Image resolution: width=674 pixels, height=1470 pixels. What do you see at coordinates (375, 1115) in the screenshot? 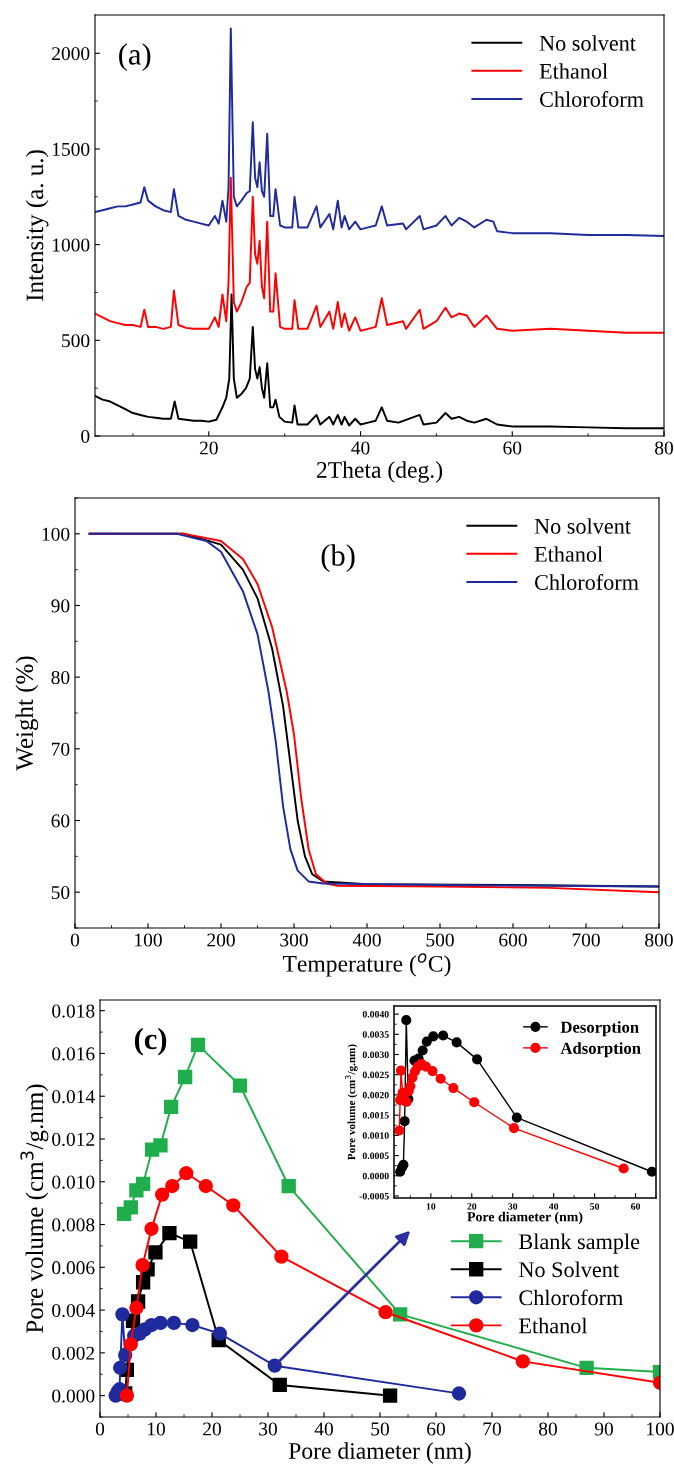
I see `y-tick-label: 0.0015` at bounding box center [375, 1115].